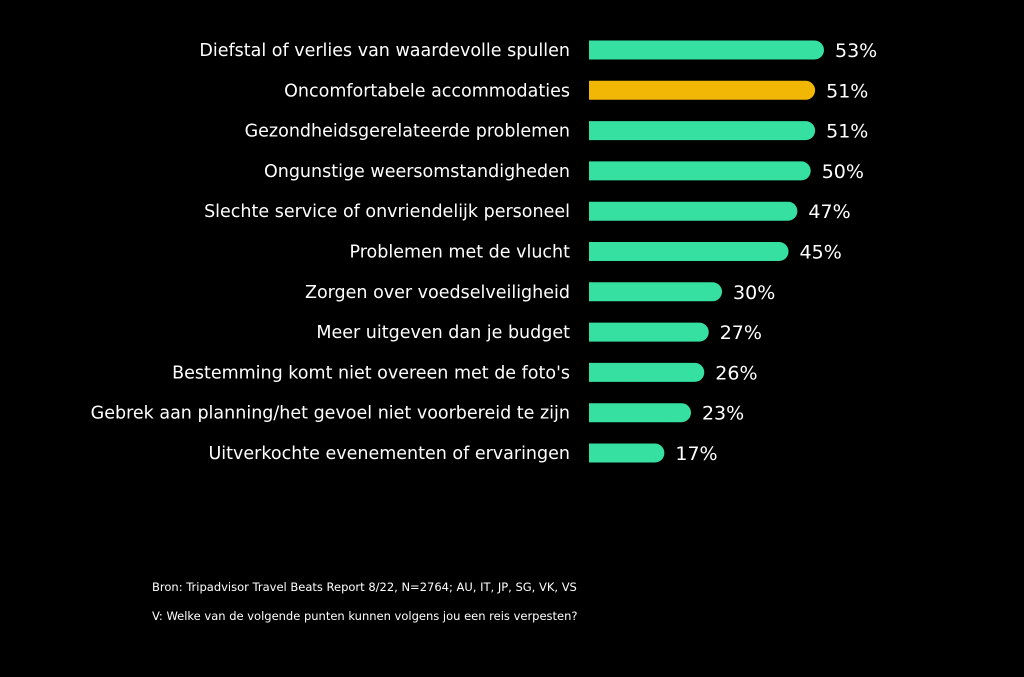 This screenshot has height=677, width=1024. I want to click on value-label: 50%, so click(843, 172).